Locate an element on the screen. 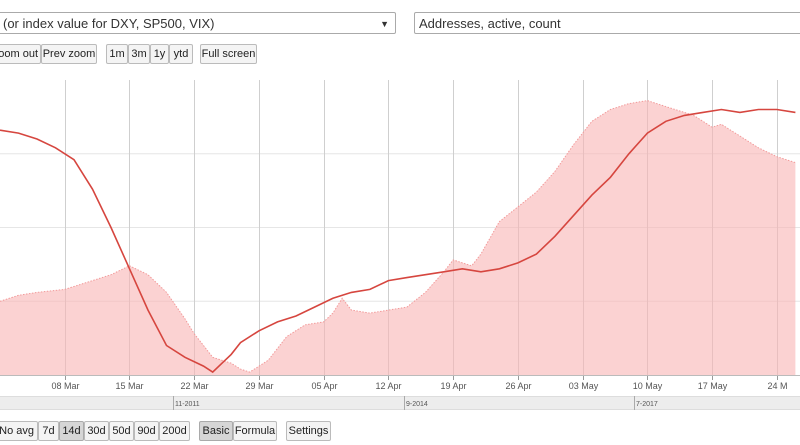 The image size is (800, 445). navigator-label: 7-2017 is located at coordinates (647, 404).